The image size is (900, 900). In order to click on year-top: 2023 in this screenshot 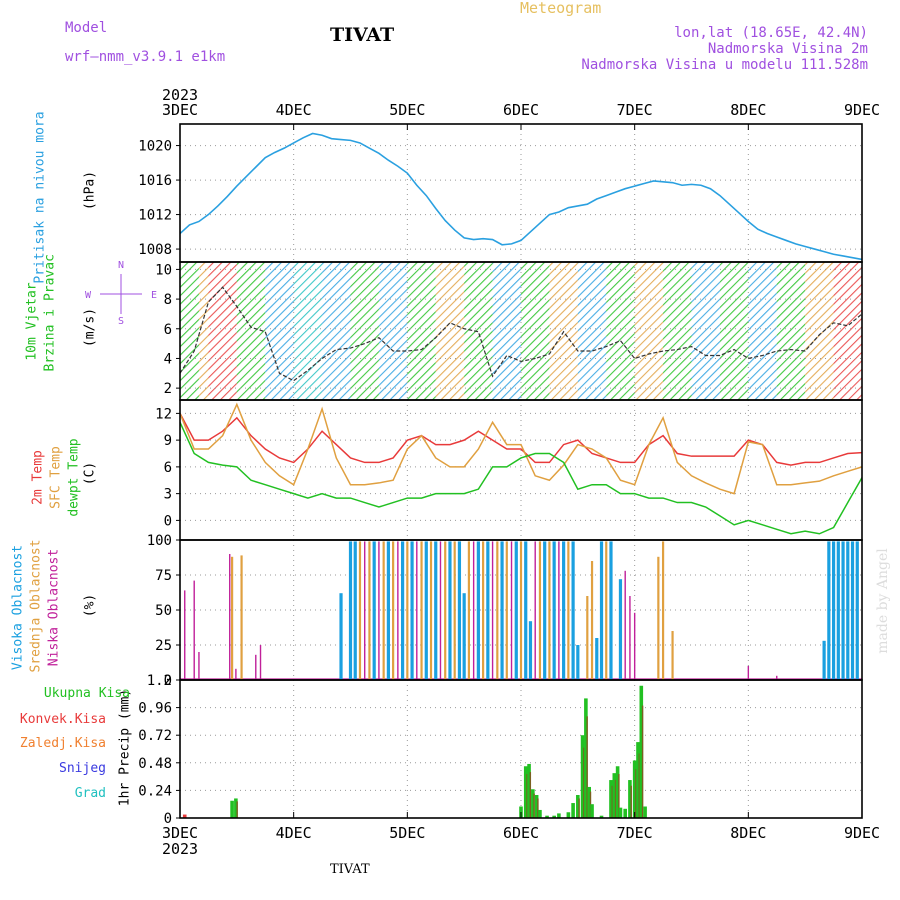, I will do `click(180, 95)`.